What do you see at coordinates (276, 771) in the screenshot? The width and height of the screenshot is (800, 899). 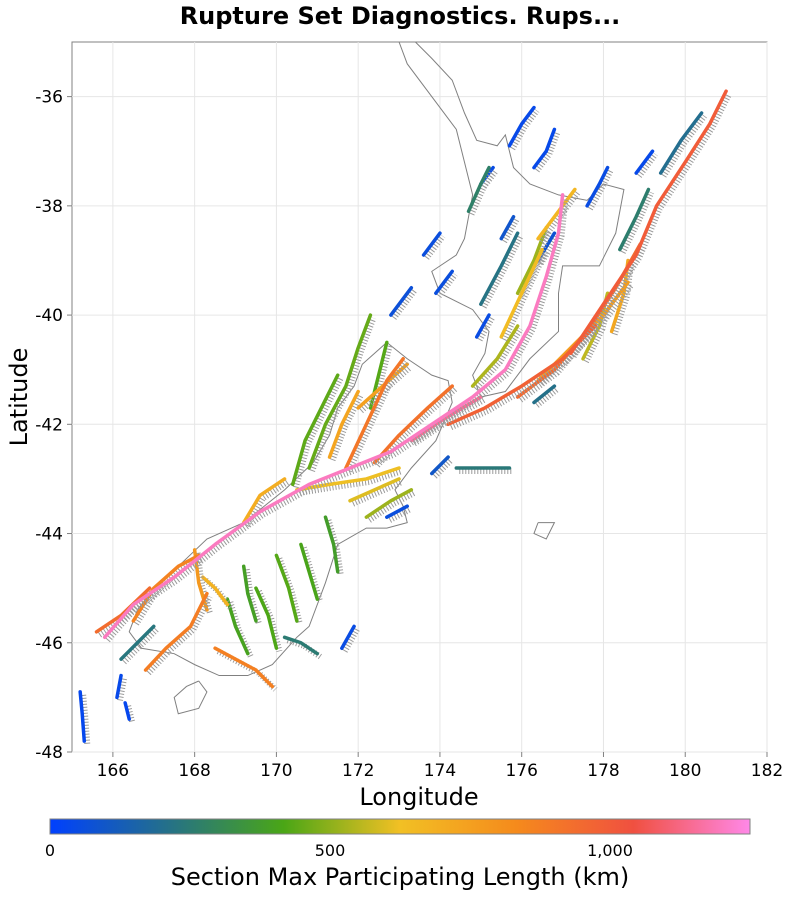 I see `x-tick-label: 170` at bounding box center [276, 771].